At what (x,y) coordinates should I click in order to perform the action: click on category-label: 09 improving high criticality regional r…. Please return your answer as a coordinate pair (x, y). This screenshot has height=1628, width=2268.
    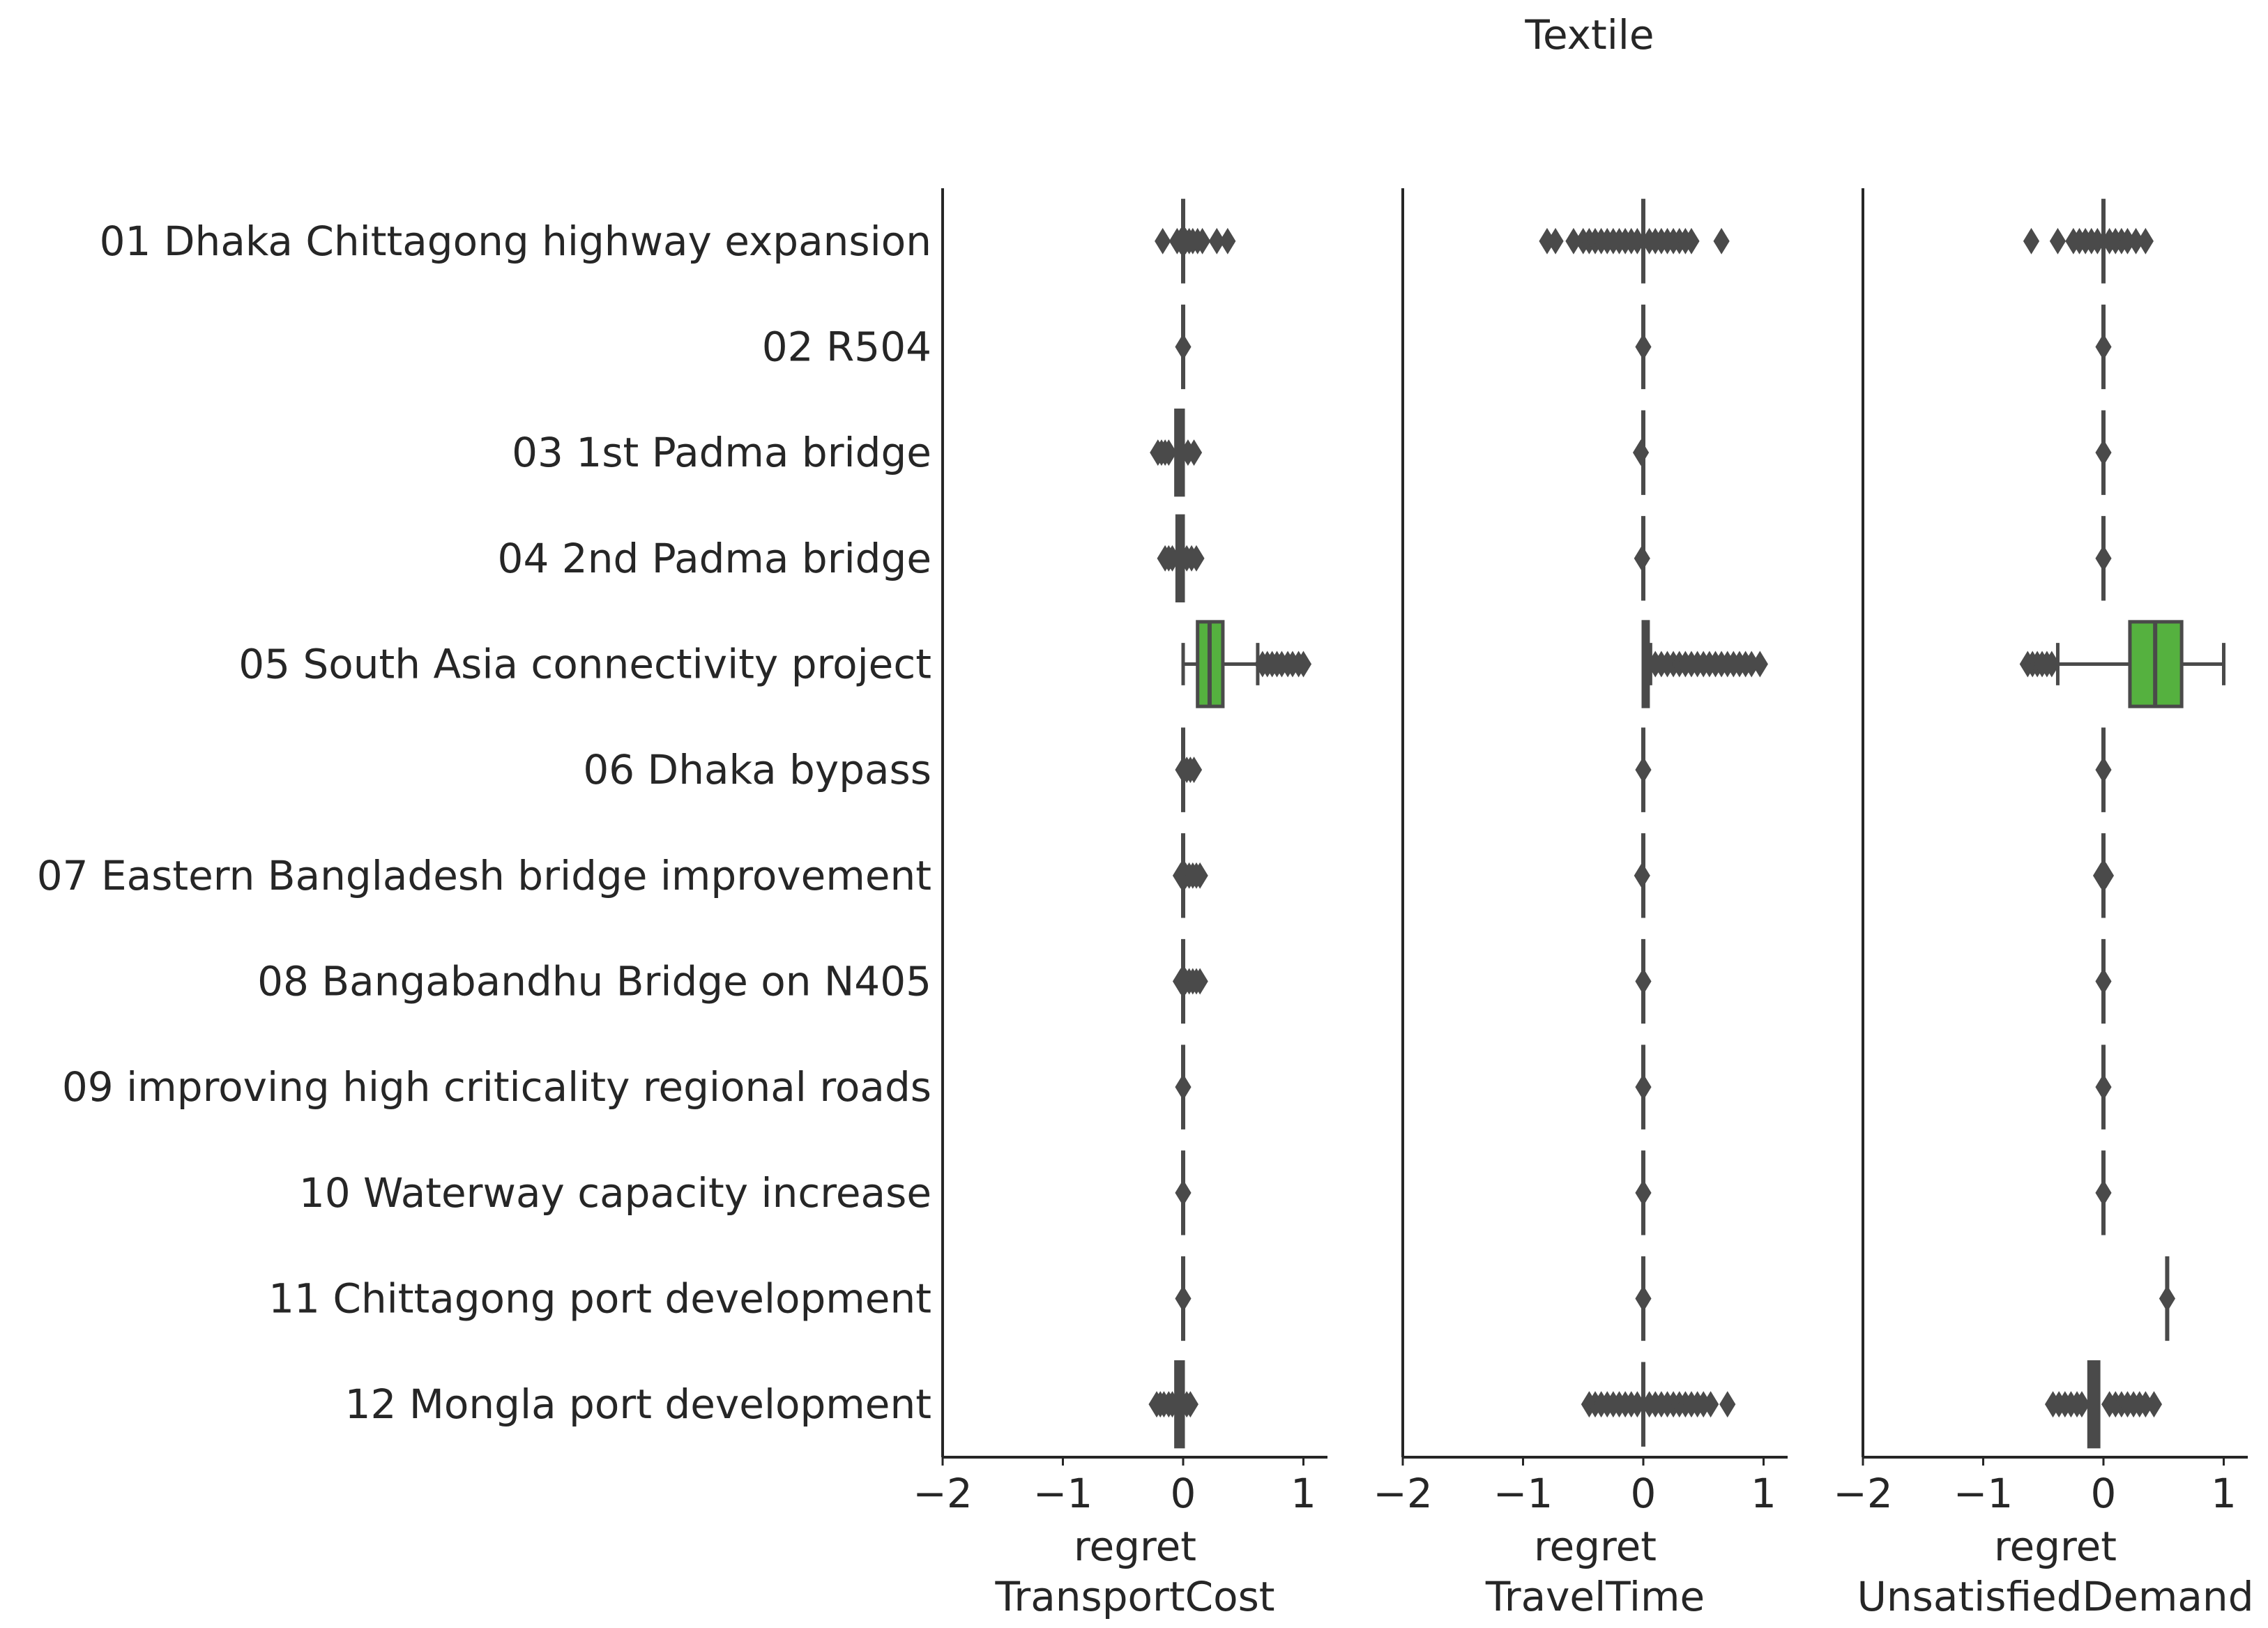
    Looking at the image, I should click on (496, 1087).